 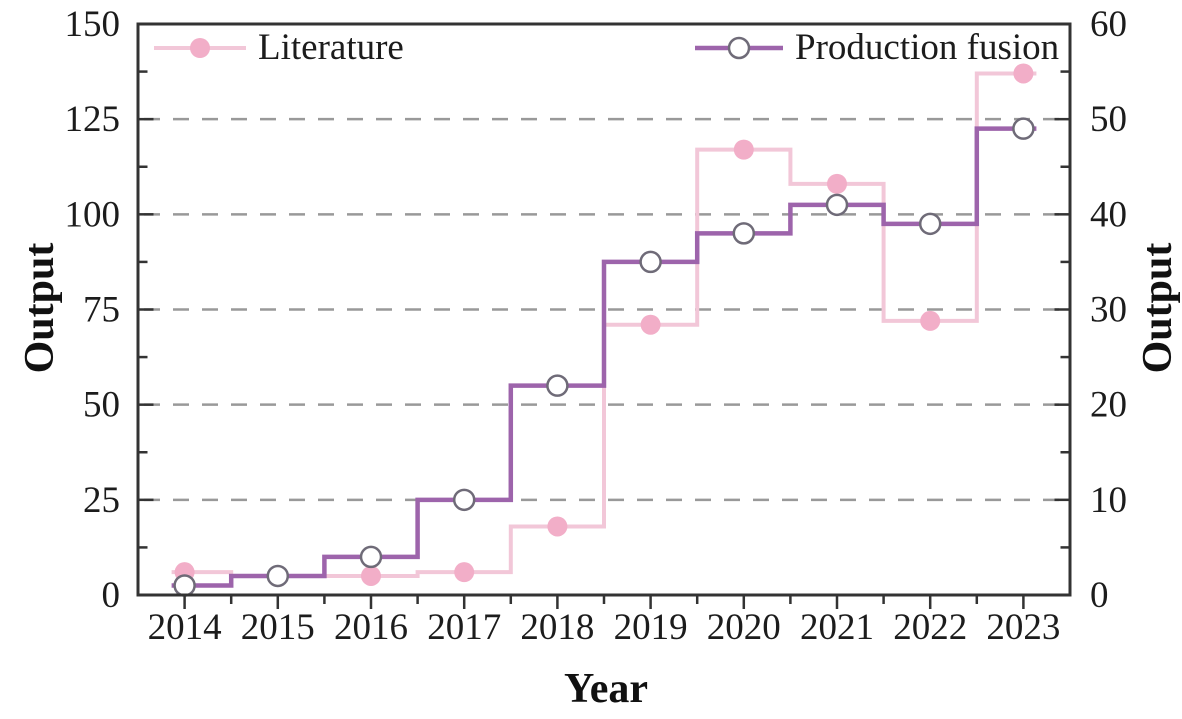 What do you see at coordinates (93, 214) in the screenshot?
I see `y-tick-label-left: 100` at bounding box center [93, 214].